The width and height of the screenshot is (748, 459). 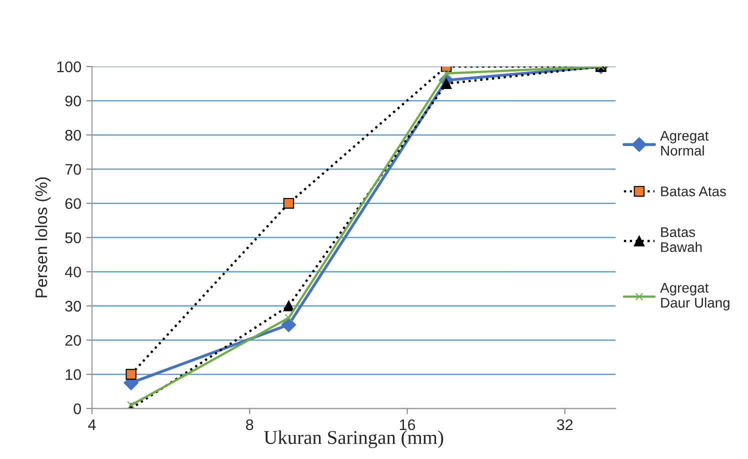 I want to click on x-tick-label: 16, so click(x=408, y=424).